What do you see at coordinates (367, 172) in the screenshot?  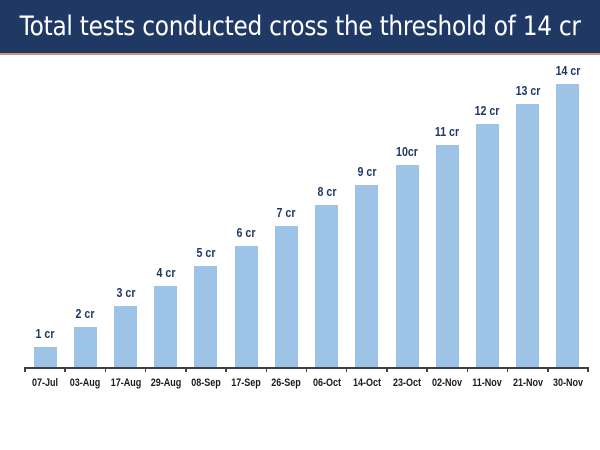 I see `data-label: 9 cr` at bounding box center [367, 172].